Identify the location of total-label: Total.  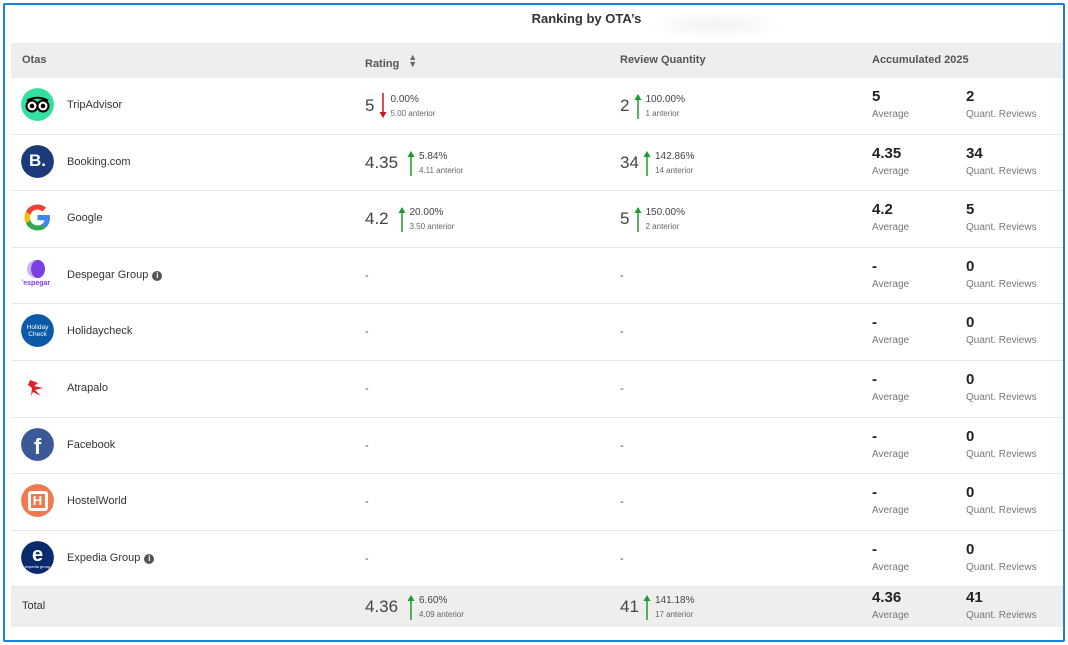
(34, 606).